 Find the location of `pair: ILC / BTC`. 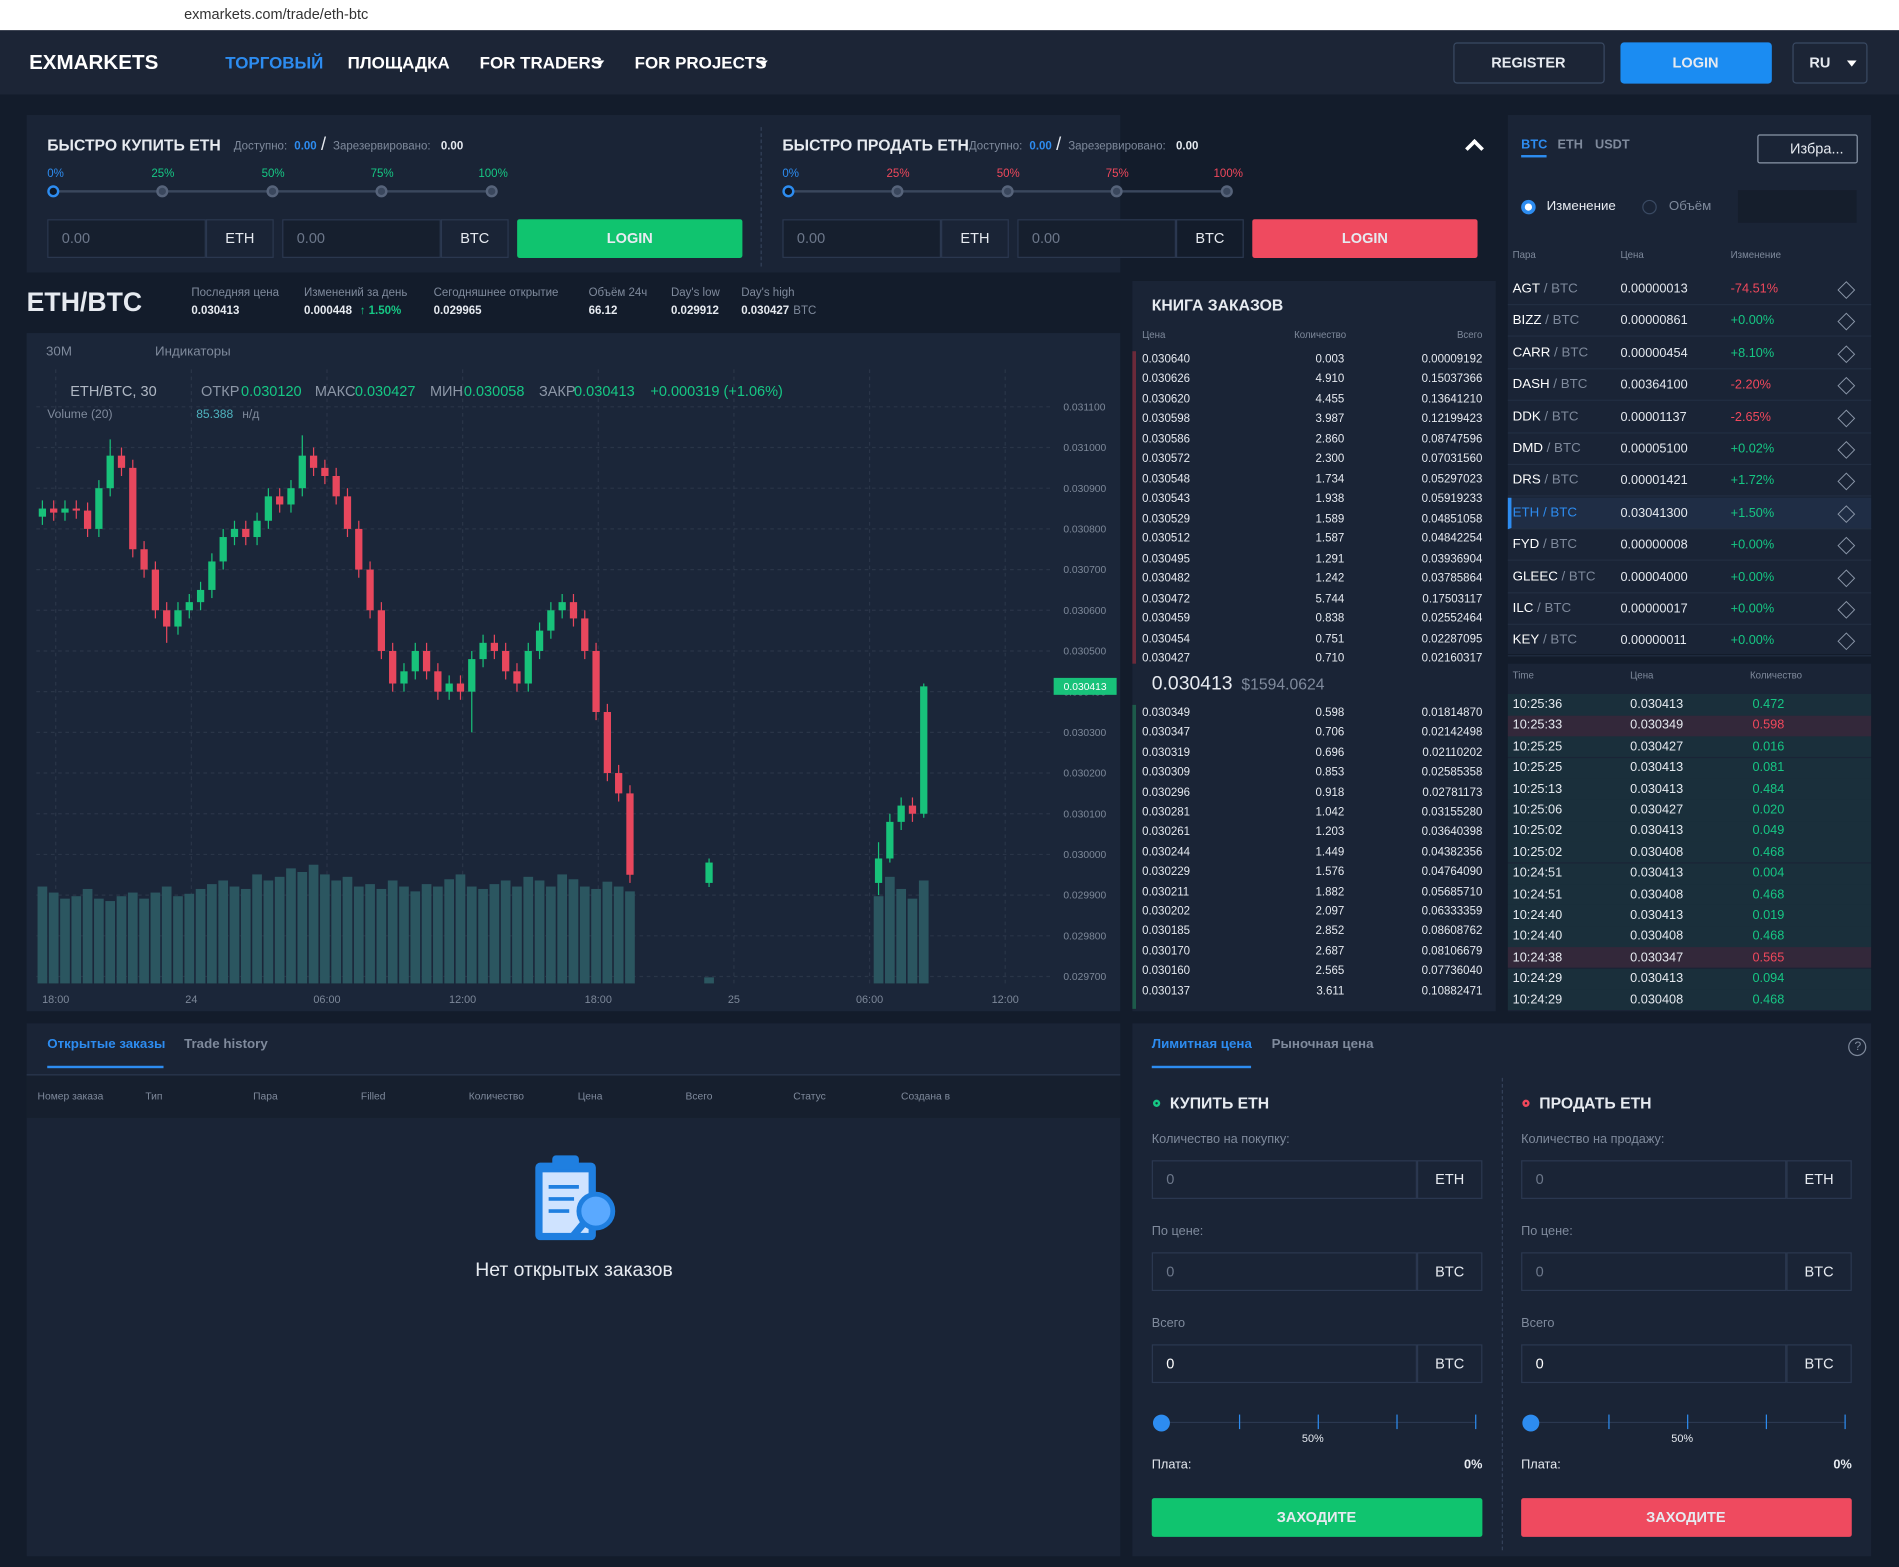

pair: ILC / BTC is located at coordinates (1542, 609).